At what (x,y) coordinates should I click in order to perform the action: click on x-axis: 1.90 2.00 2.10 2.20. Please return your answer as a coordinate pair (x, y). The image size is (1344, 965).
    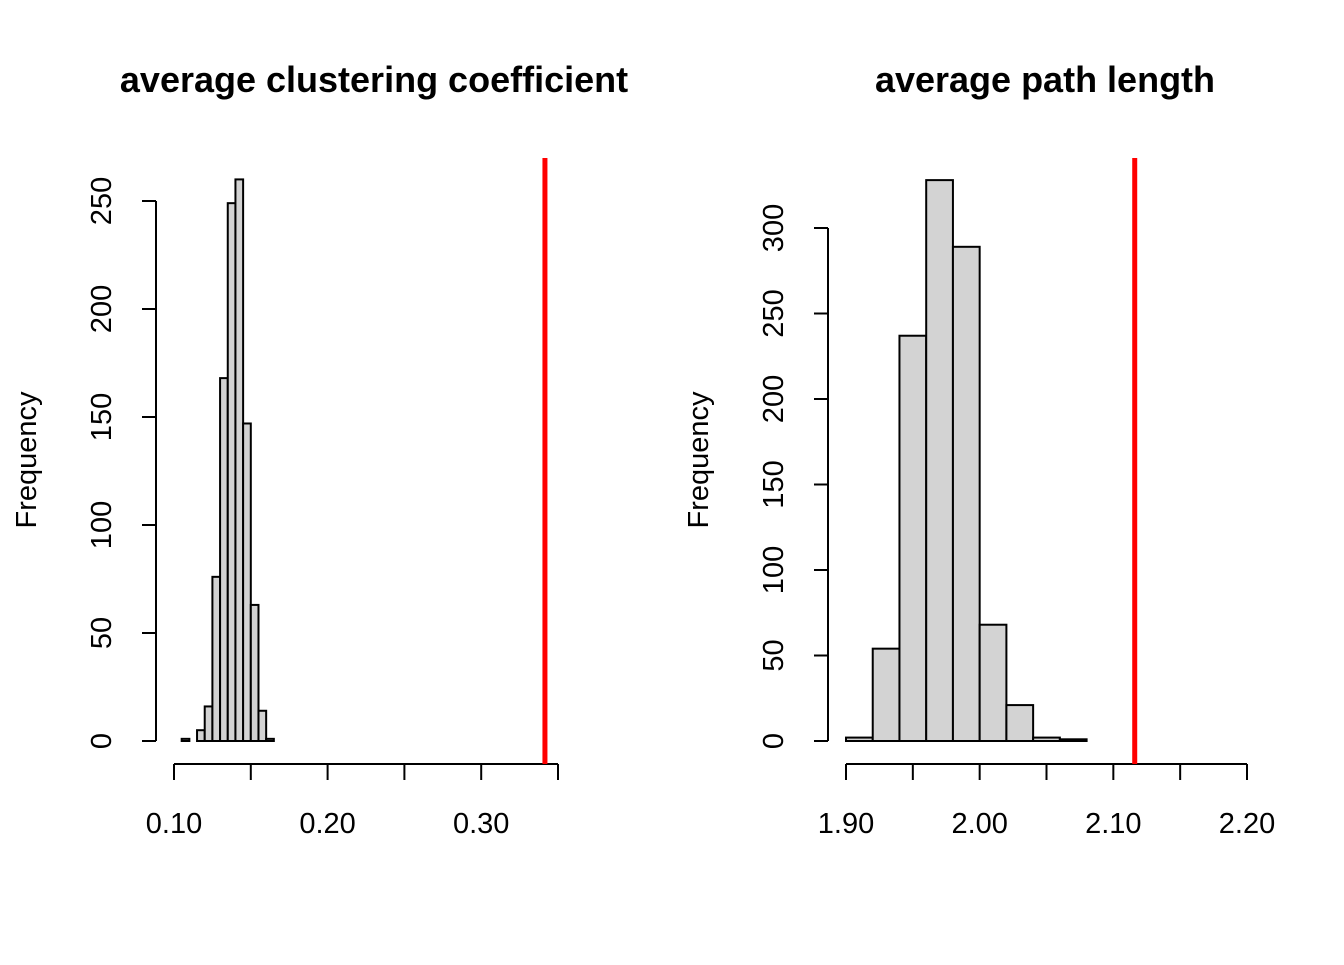
    Looking at the image, I should click on (1046, 801).